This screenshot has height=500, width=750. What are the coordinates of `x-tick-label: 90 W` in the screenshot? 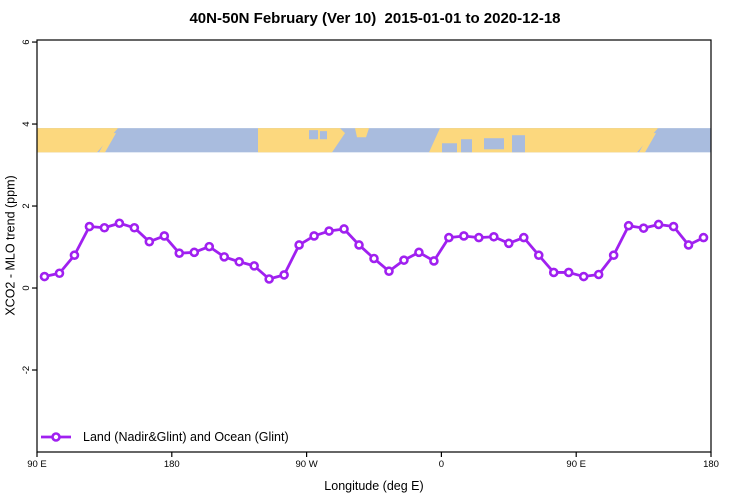 It's located at (307, 464).